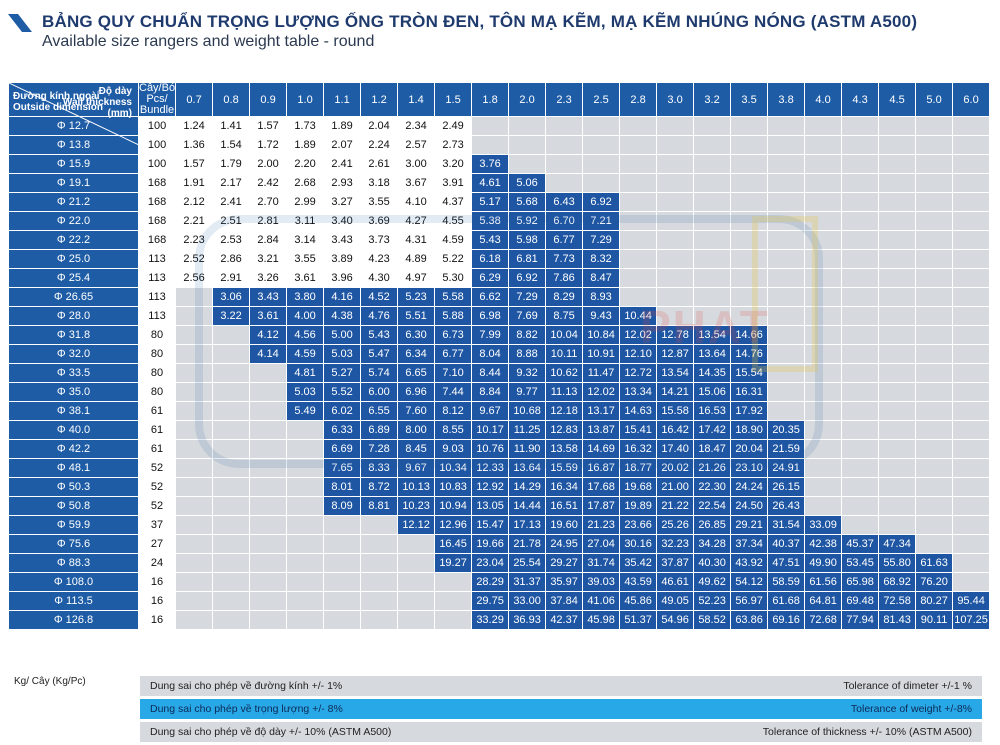 The width and height of the screenshot is (1000, 745). I want to click on weight-cell: 16.34, so click(564, 487).